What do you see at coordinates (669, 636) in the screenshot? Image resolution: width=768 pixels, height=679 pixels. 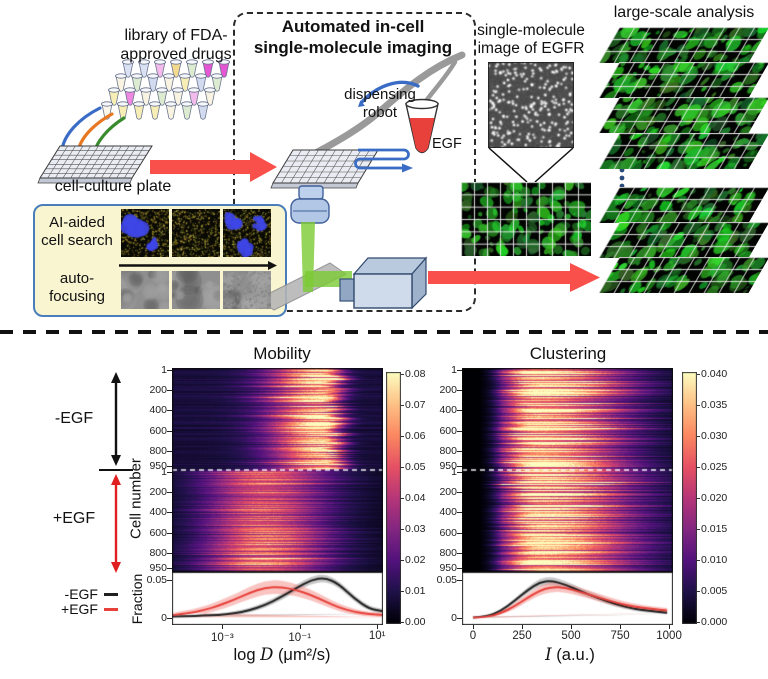 I see `x-tick-clustering-1000: 1000` at bounding box center [669, 636].